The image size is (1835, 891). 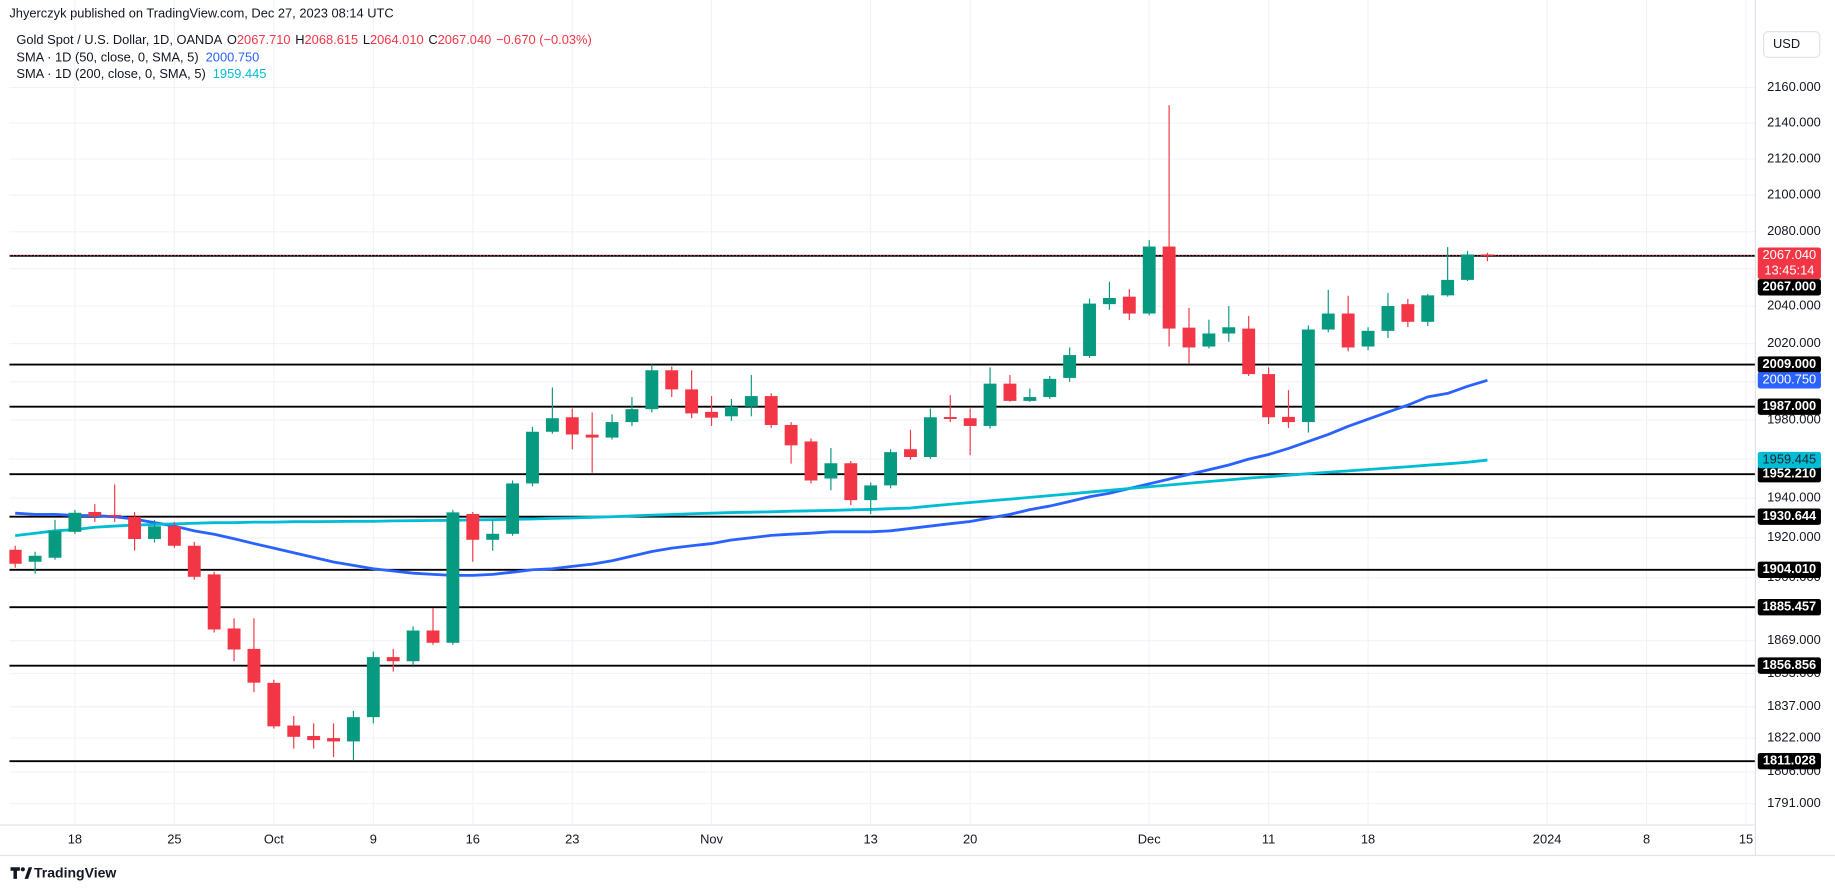 I want to click on level-label: 1856.856, so click(x=1790, y=664).